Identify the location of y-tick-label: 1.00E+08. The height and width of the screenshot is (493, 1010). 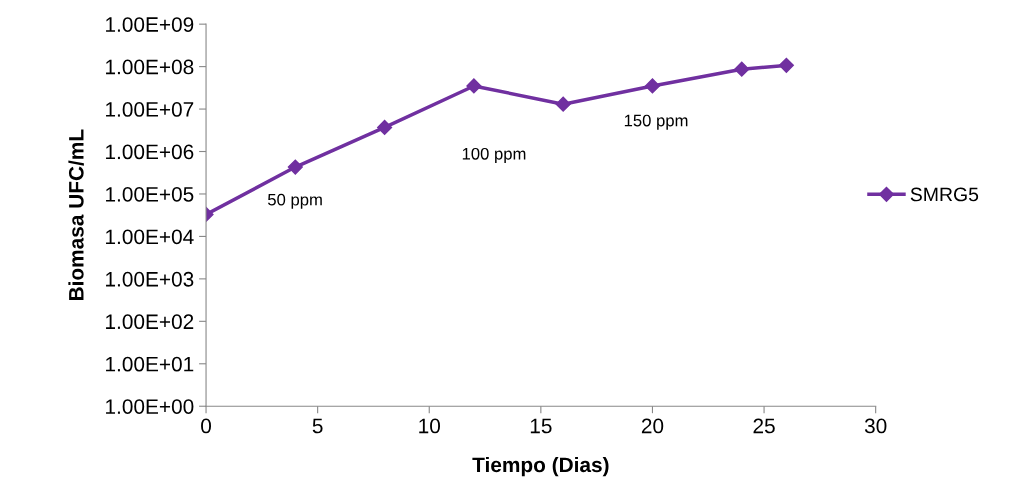
(150, 67).